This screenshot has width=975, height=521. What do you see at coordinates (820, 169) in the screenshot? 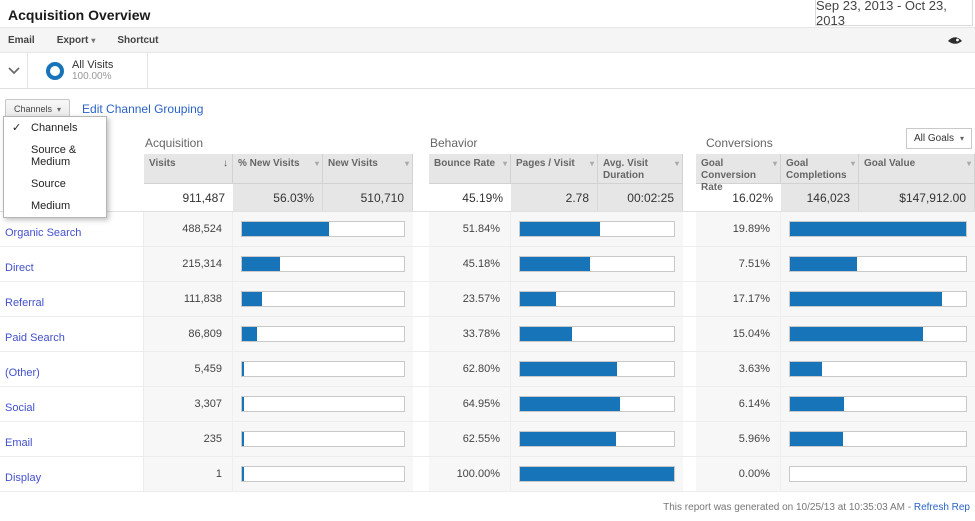
I see `header-goal-completions: Goal Completions ▾` at bounding box center [820, 169].